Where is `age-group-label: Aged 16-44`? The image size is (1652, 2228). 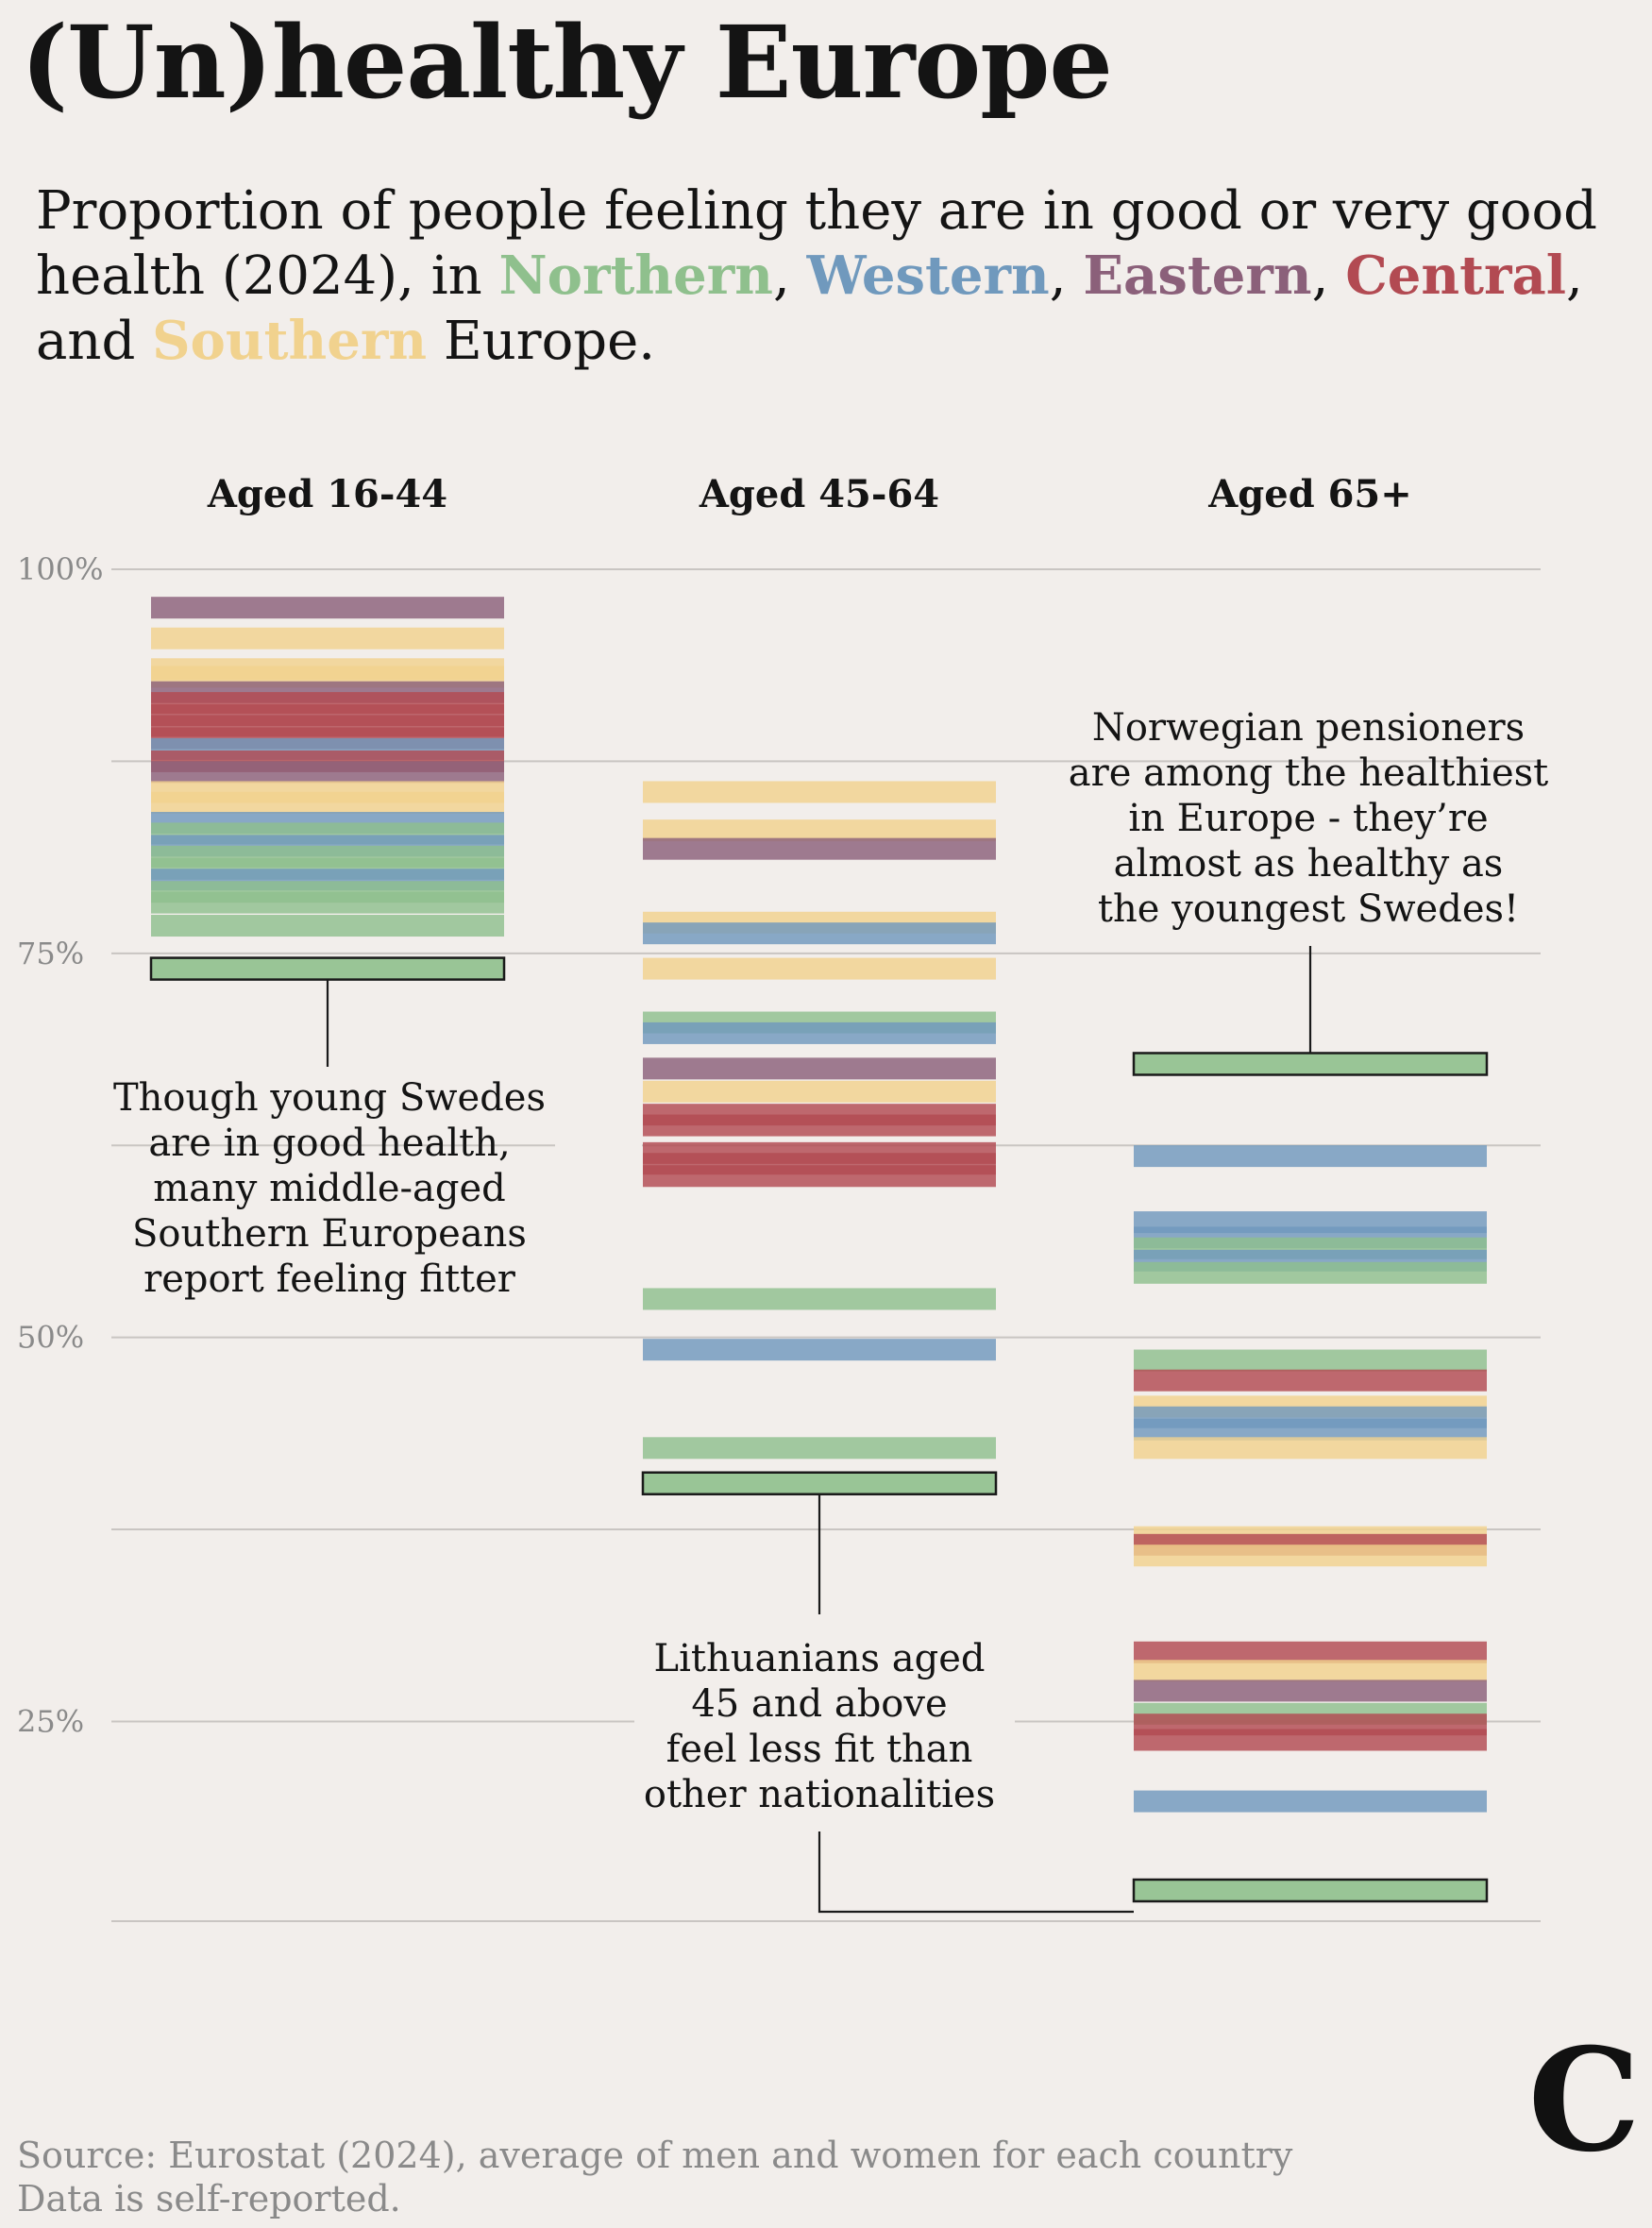 age-group-label: Aged 16-44 is located at coordinates (327, 494).